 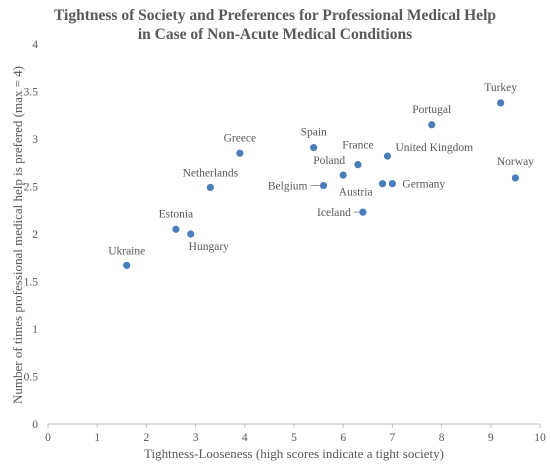 I want to click on y-tick-label: 2.5, so click(x=31, y=188).